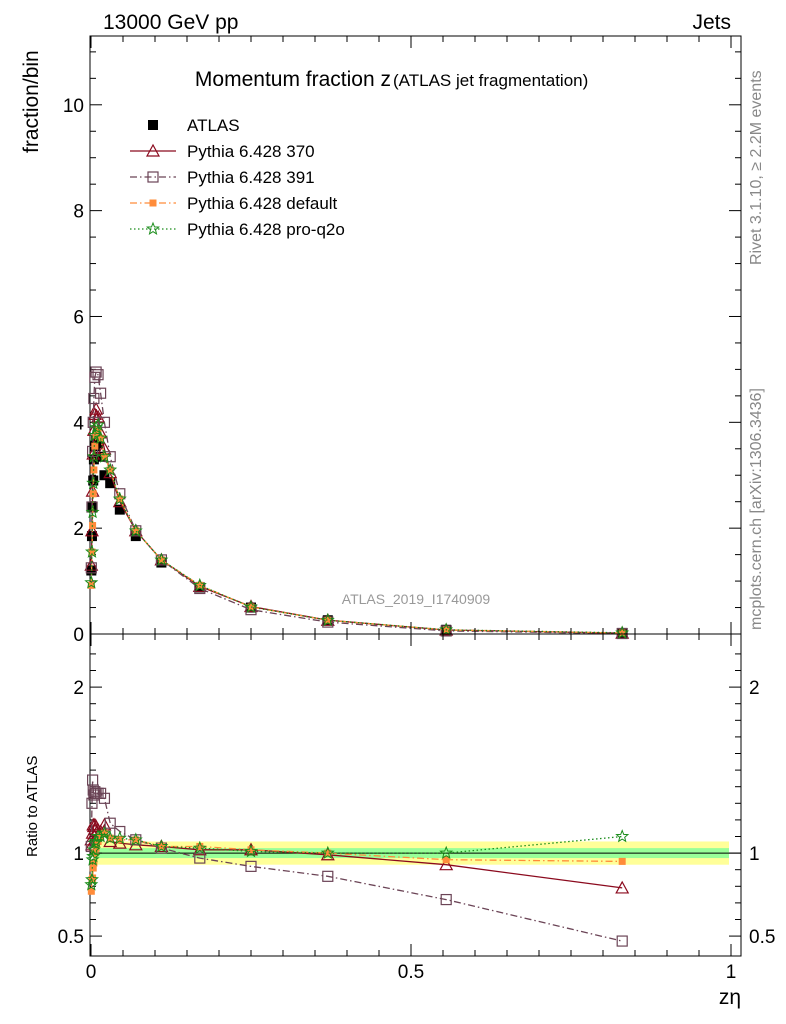  I want to click on legend-label: Pythia 6.428 pro-q2o, so click(266, 229).